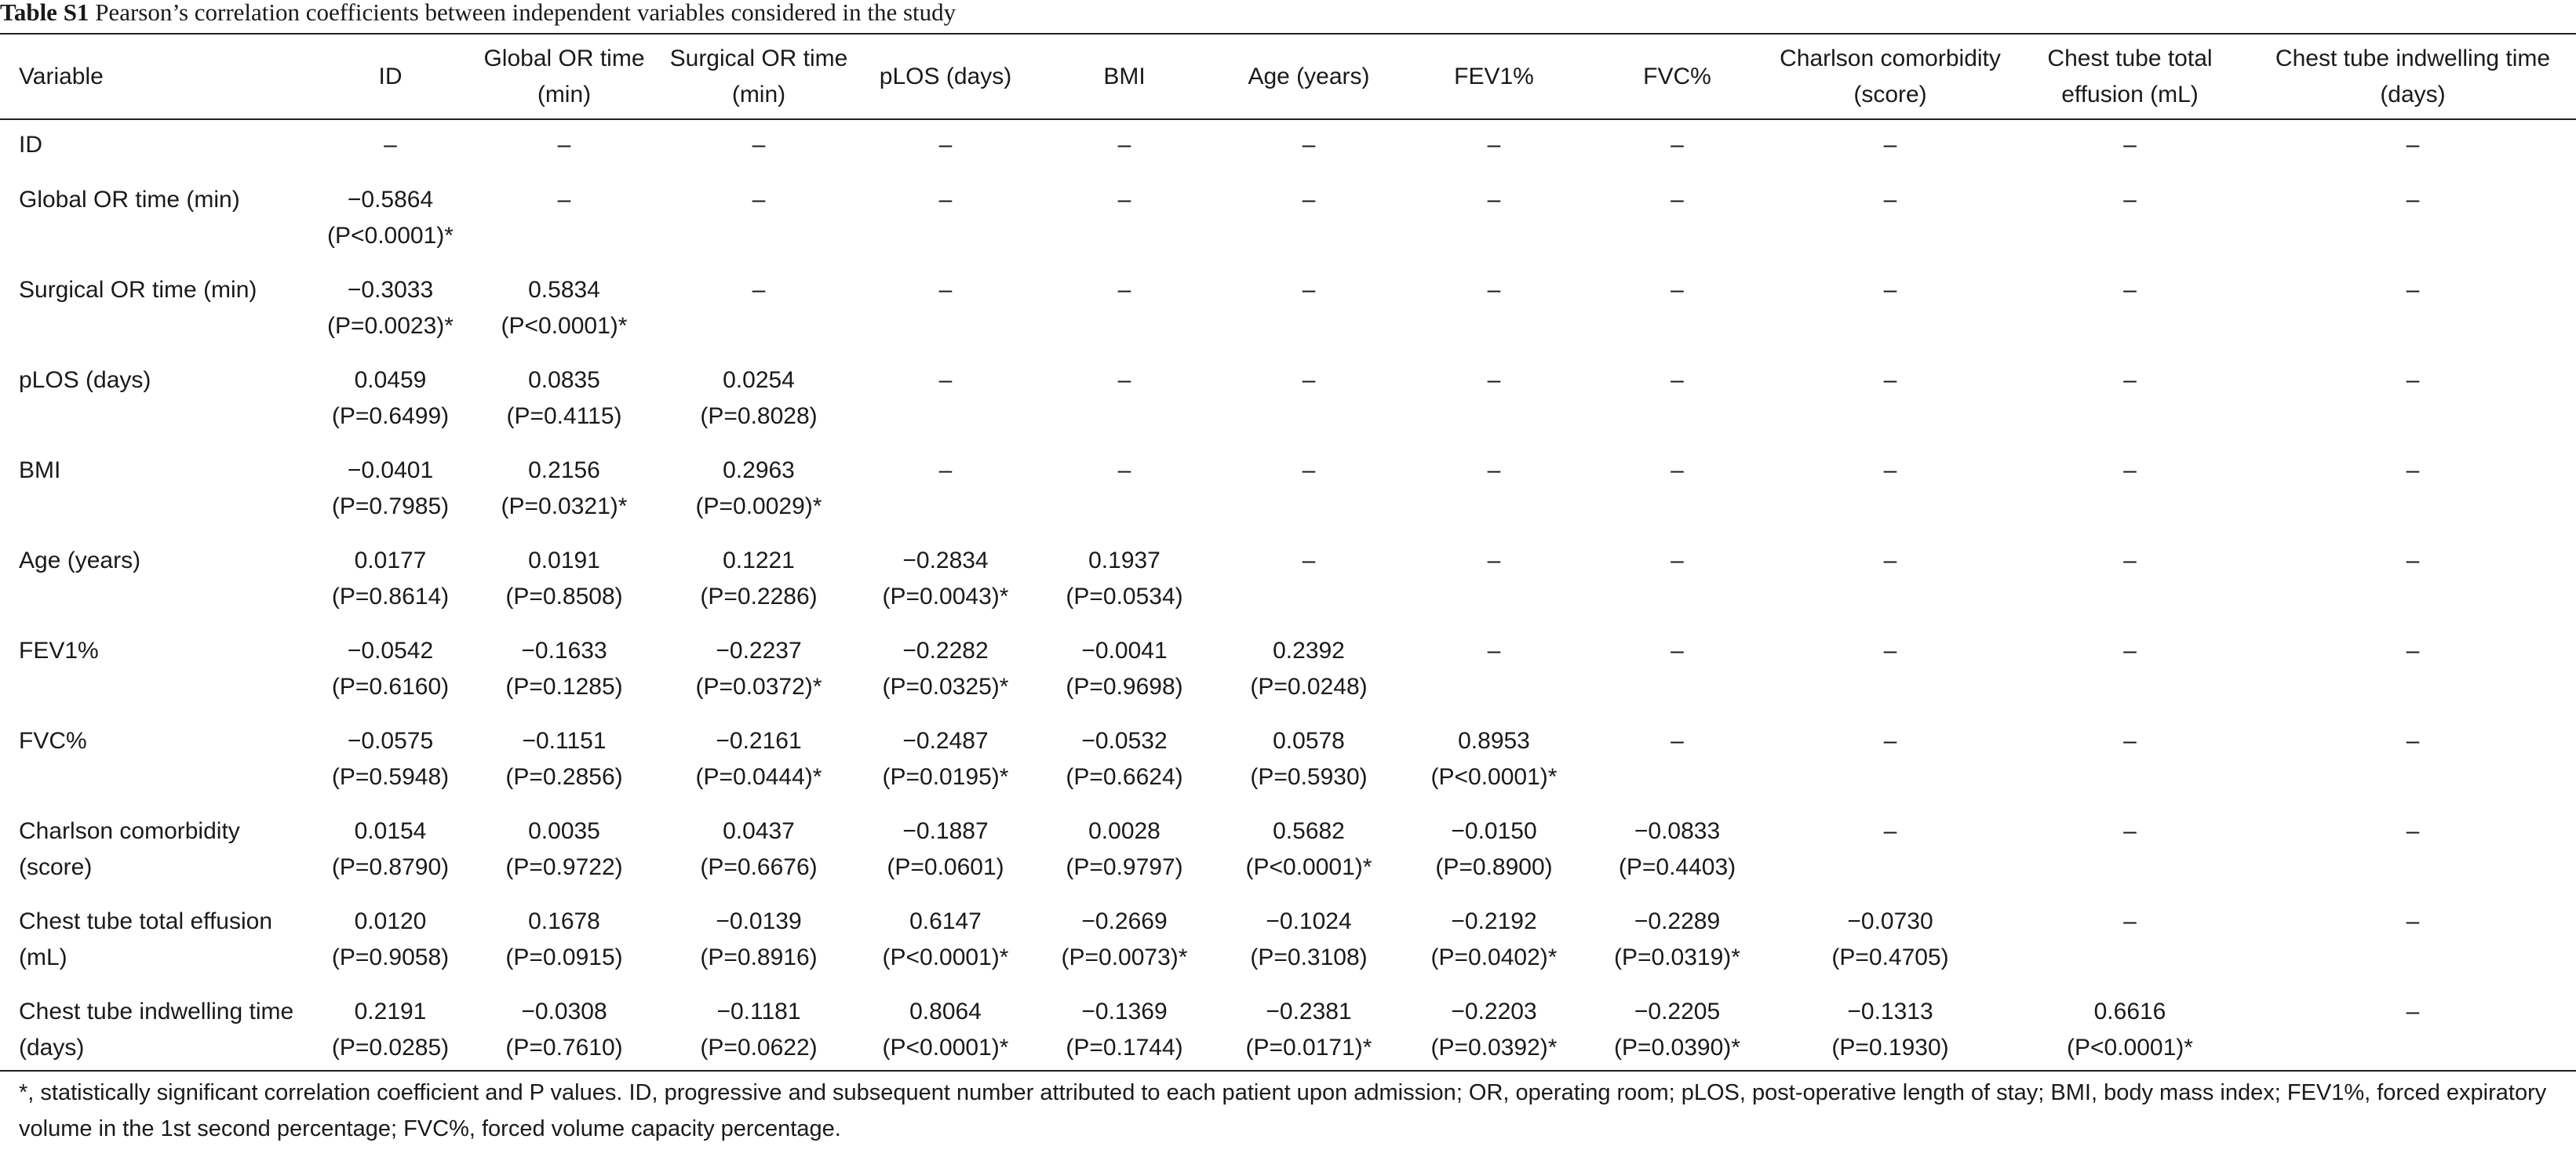 The width and height of the screenshot is (2576, 1150). What do you see at coordinates (390, 200) in the screenshot?
I see `correlation-value: −0.5864` at bounding box center [390, 200].